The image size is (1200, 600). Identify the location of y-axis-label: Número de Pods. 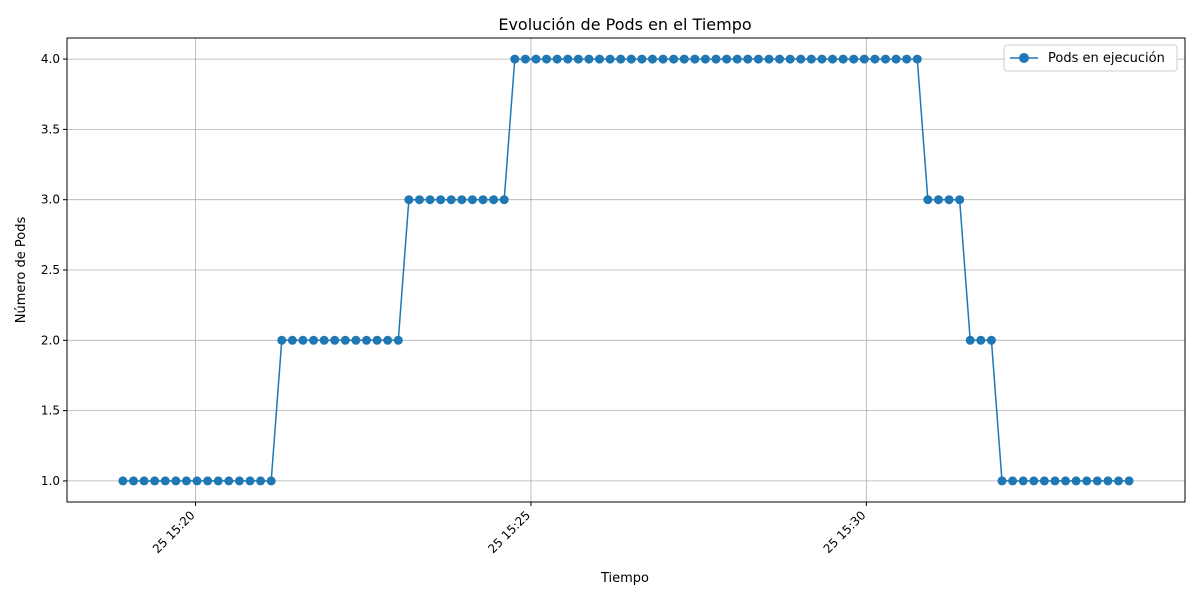
(21, 270).